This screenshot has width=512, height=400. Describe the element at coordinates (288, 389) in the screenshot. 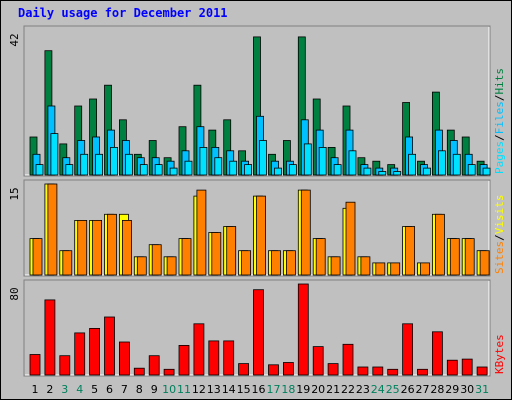

I see `x-tick-18: 18` at that location.